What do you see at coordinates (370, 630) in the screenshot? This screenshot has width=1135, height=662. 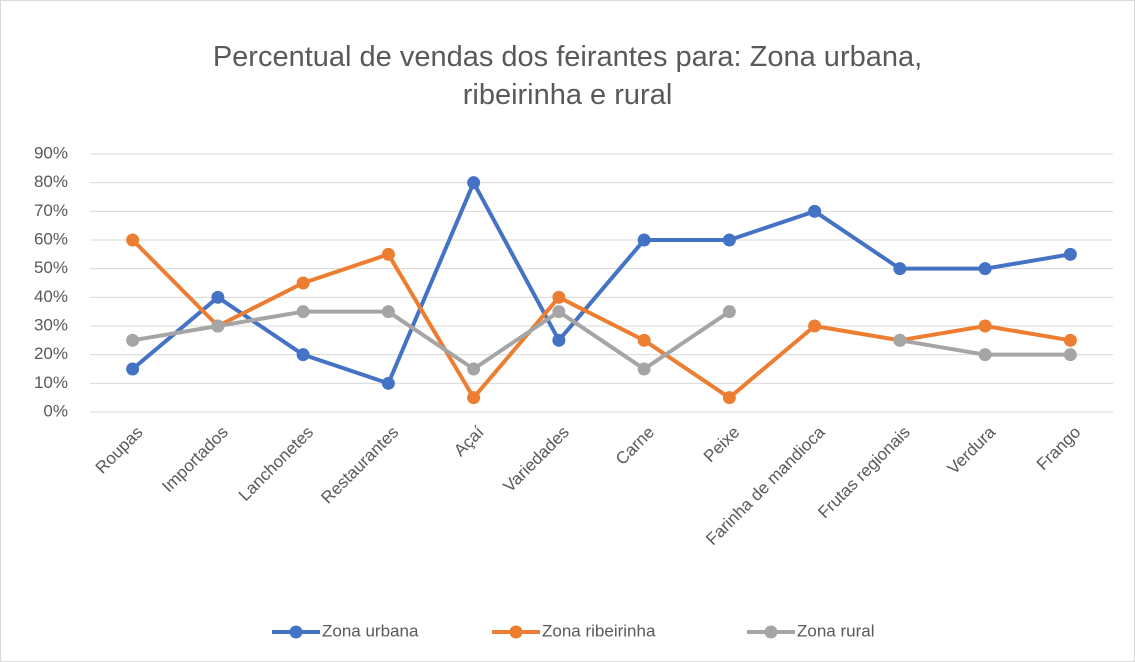 I see `legend-label: Zona urbana` at bounding box center [370, 630].